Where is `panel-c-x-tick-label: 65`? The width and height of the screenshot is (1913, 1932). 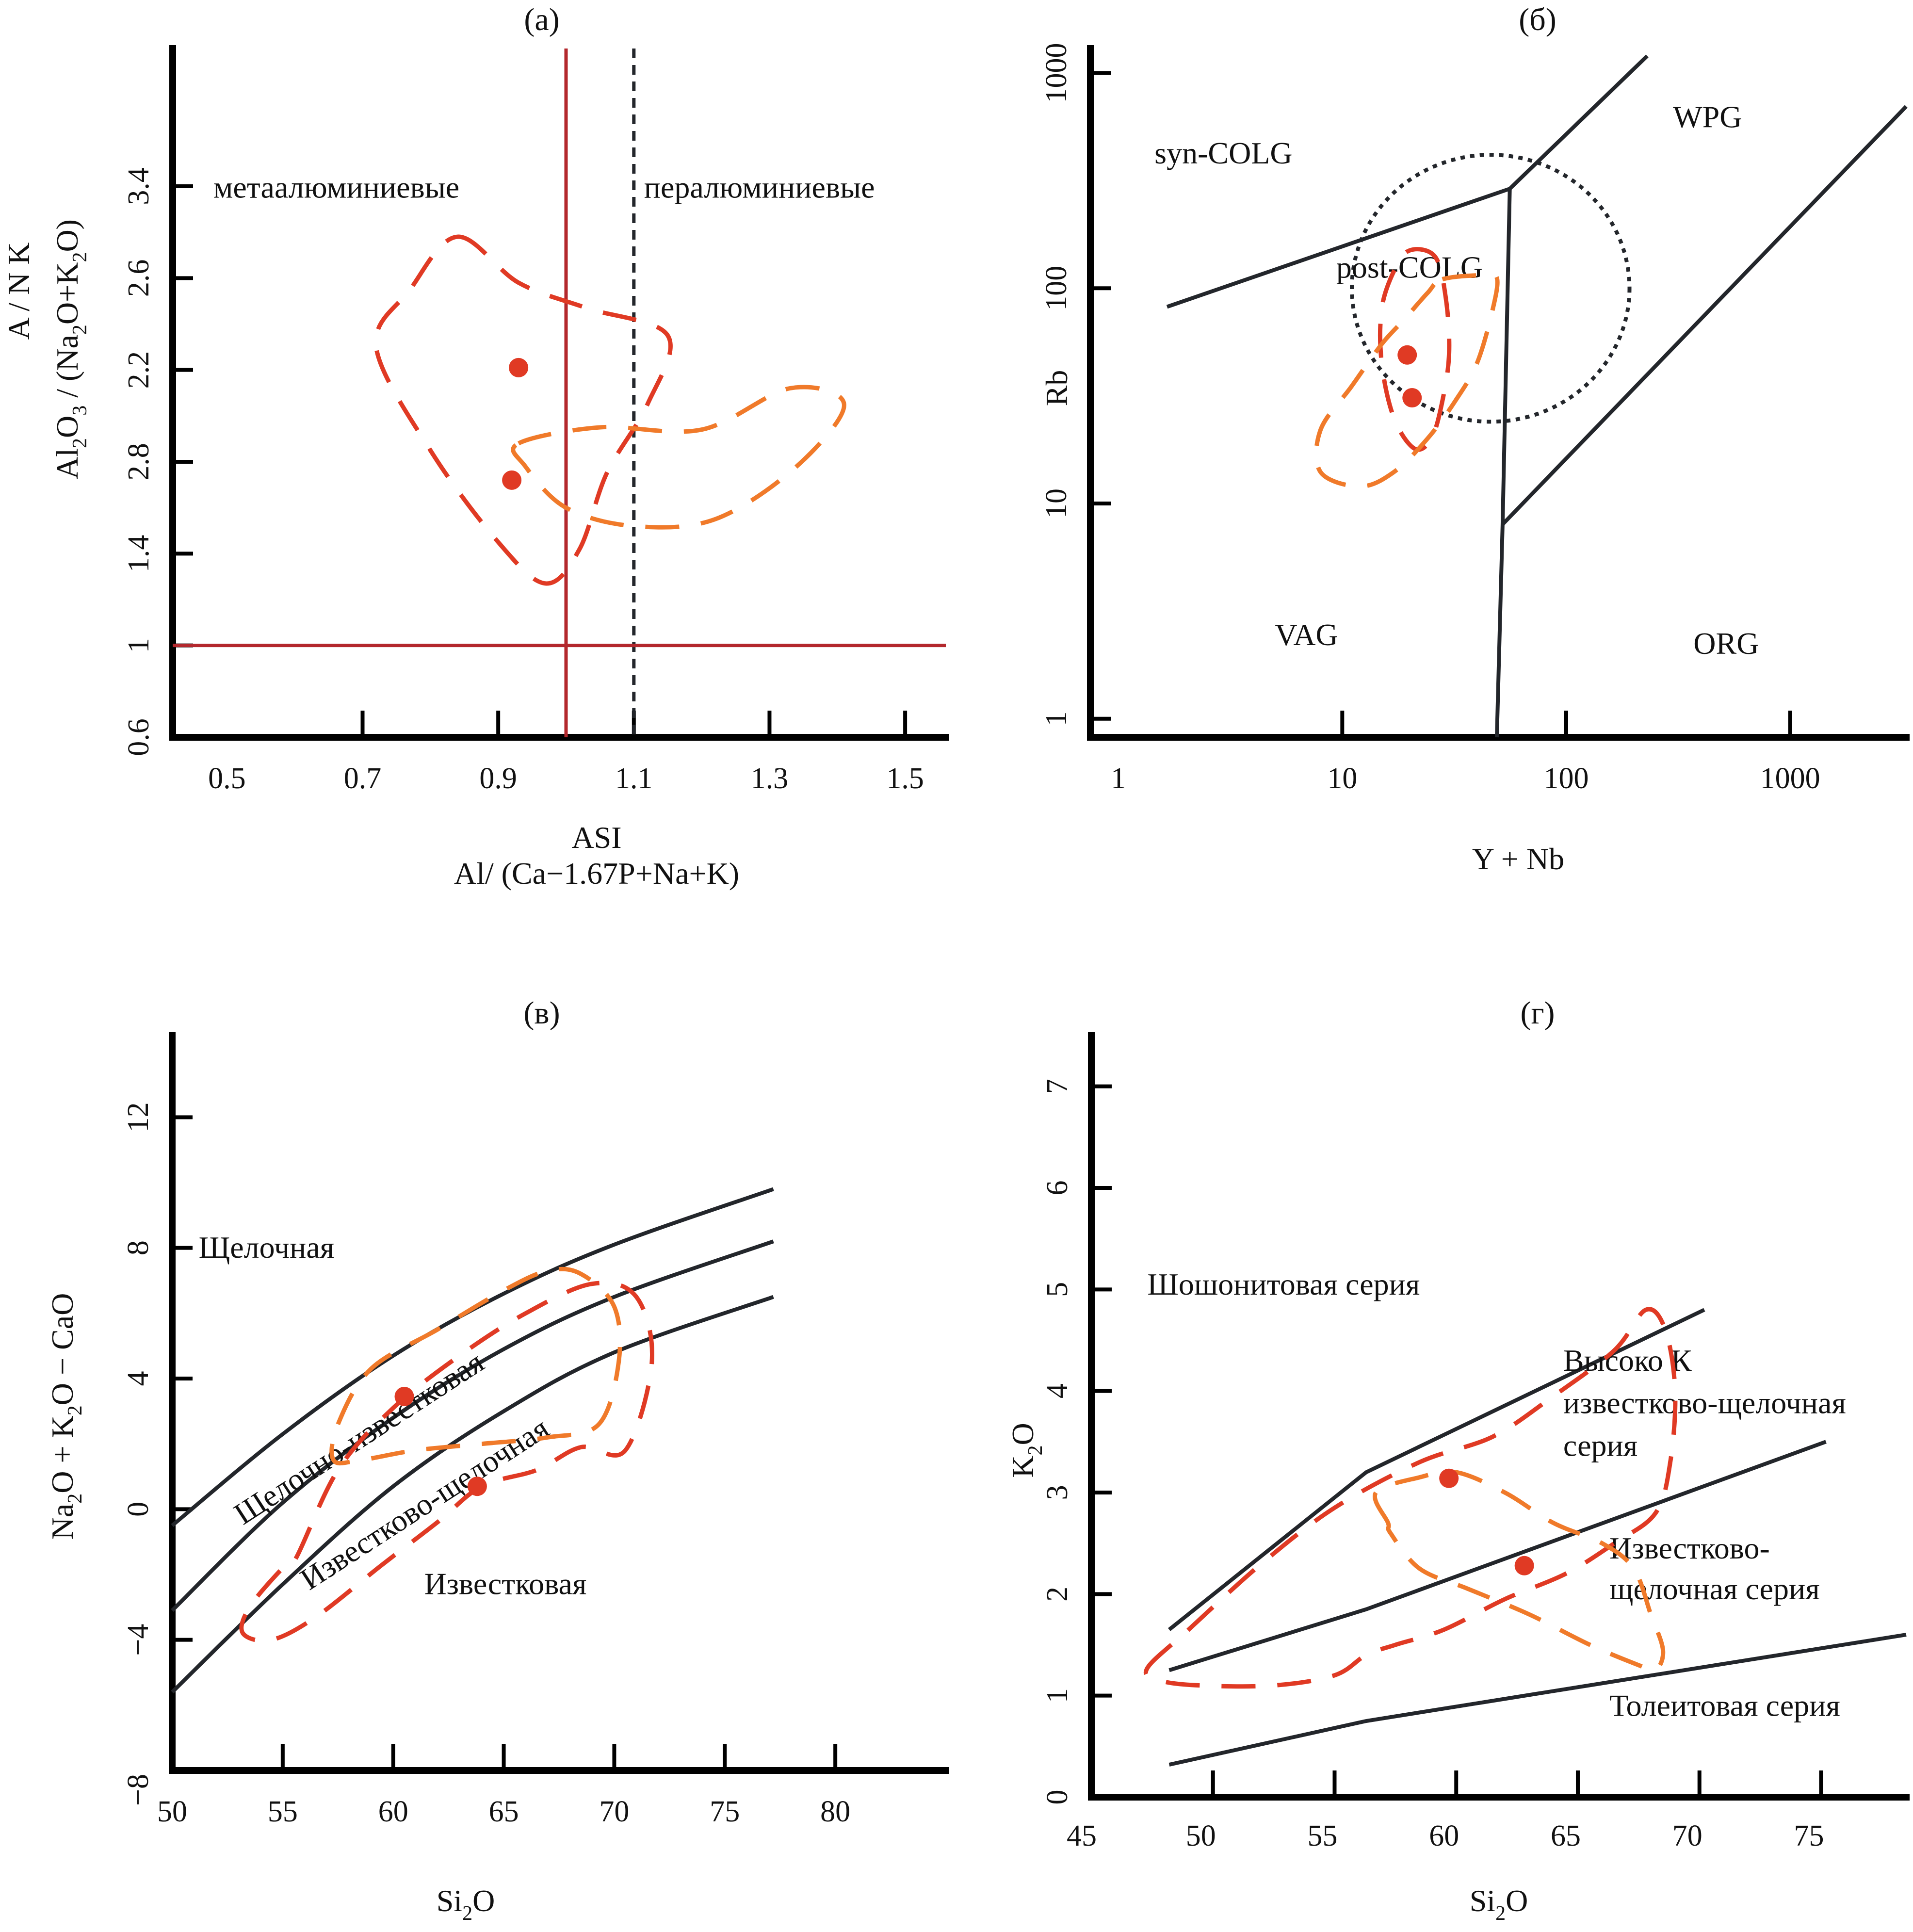 panel-c-x-tick-label: 65 is located at coordinates (504, 1811).